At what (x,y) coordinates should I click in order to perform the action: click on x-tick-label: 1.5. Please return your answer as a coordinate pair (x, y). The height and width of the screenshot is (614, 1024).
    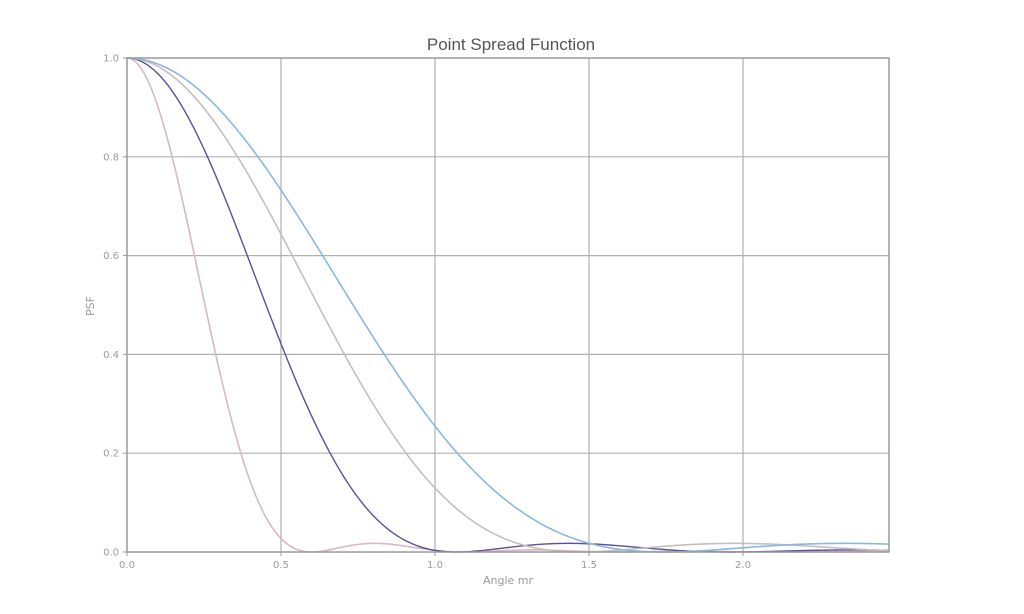
    Looking at the image, I should click on (589, 565).